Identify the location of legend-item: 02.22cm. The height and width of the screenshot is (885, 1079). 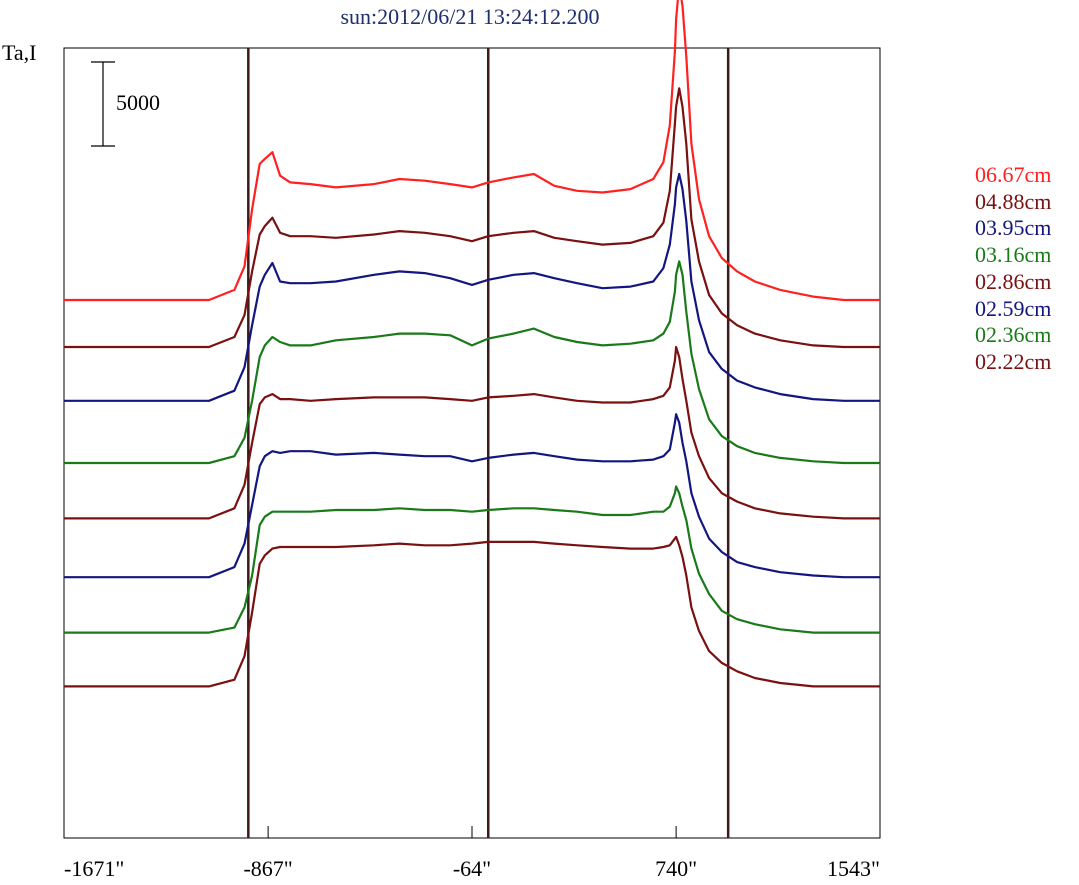
(1013, 361).